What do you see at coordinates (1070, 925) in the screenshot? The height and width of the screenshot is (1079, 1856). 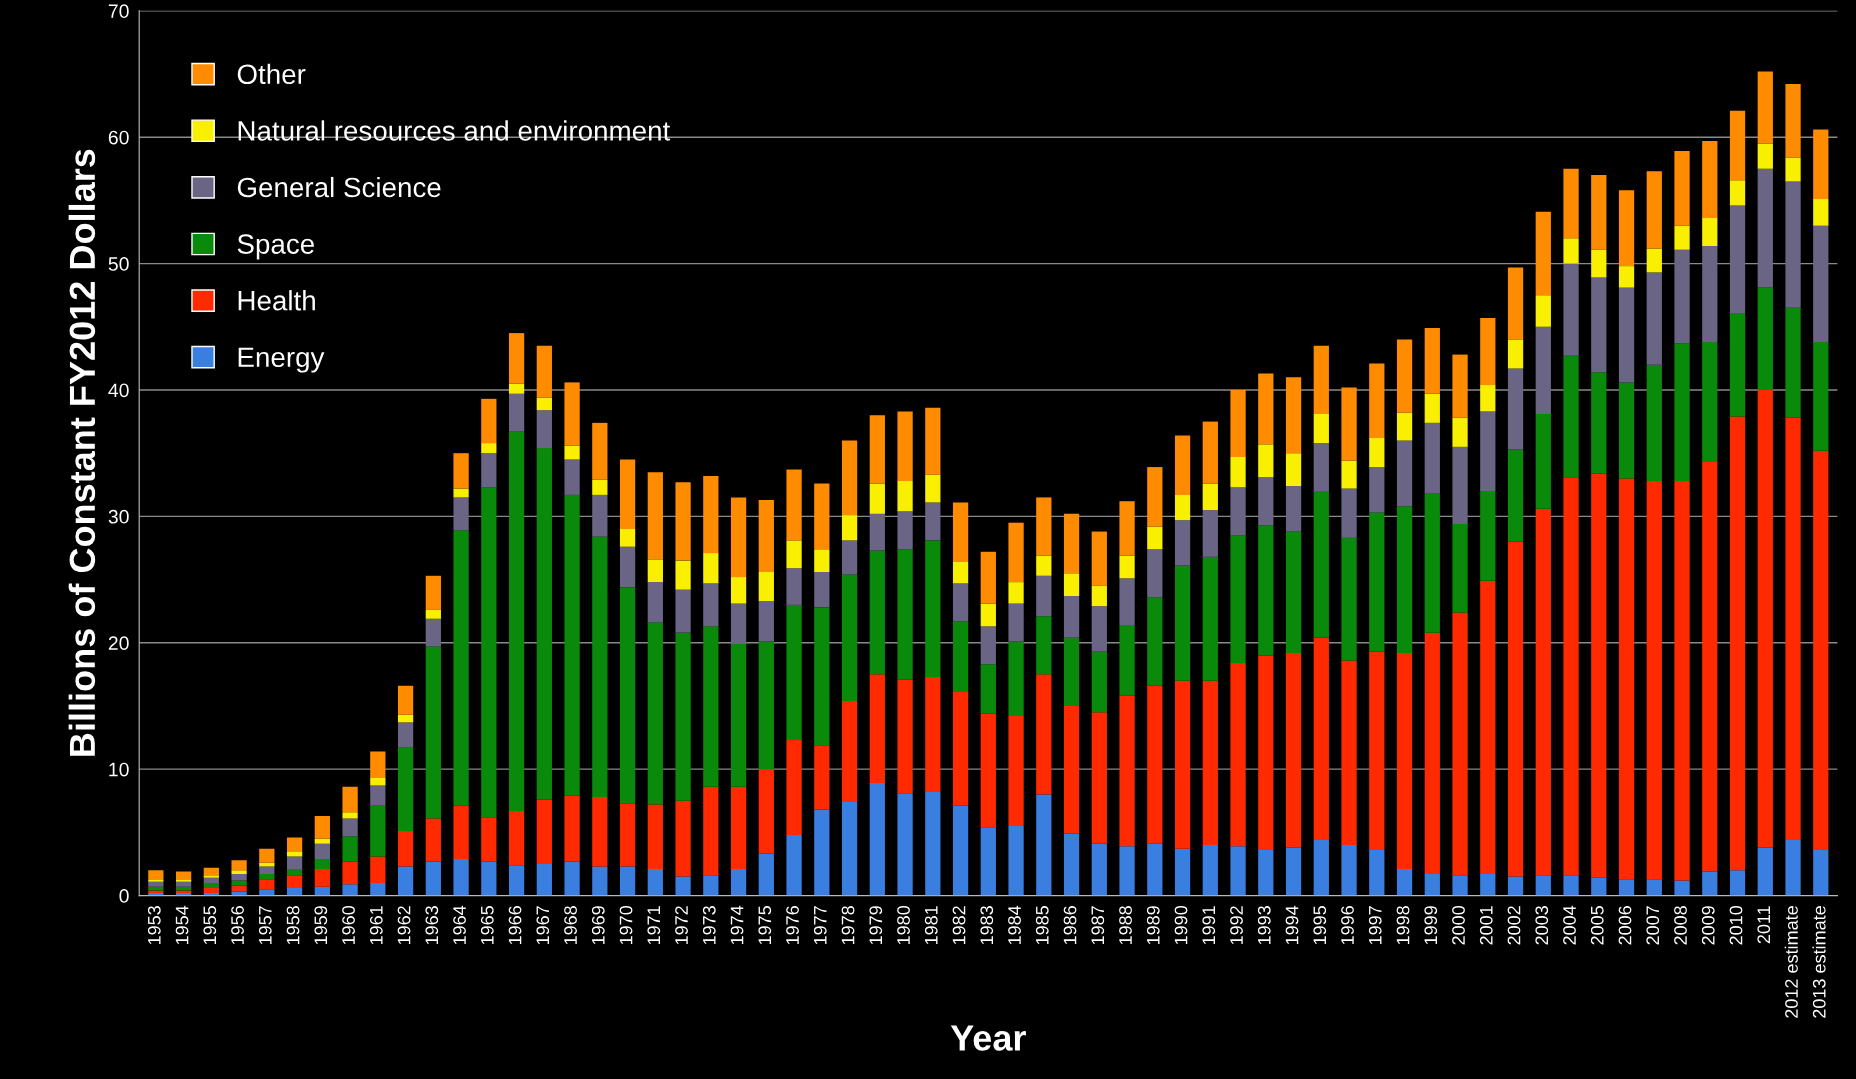 I see `x-tick-label: 1986` at bounding box center [1070, 925].